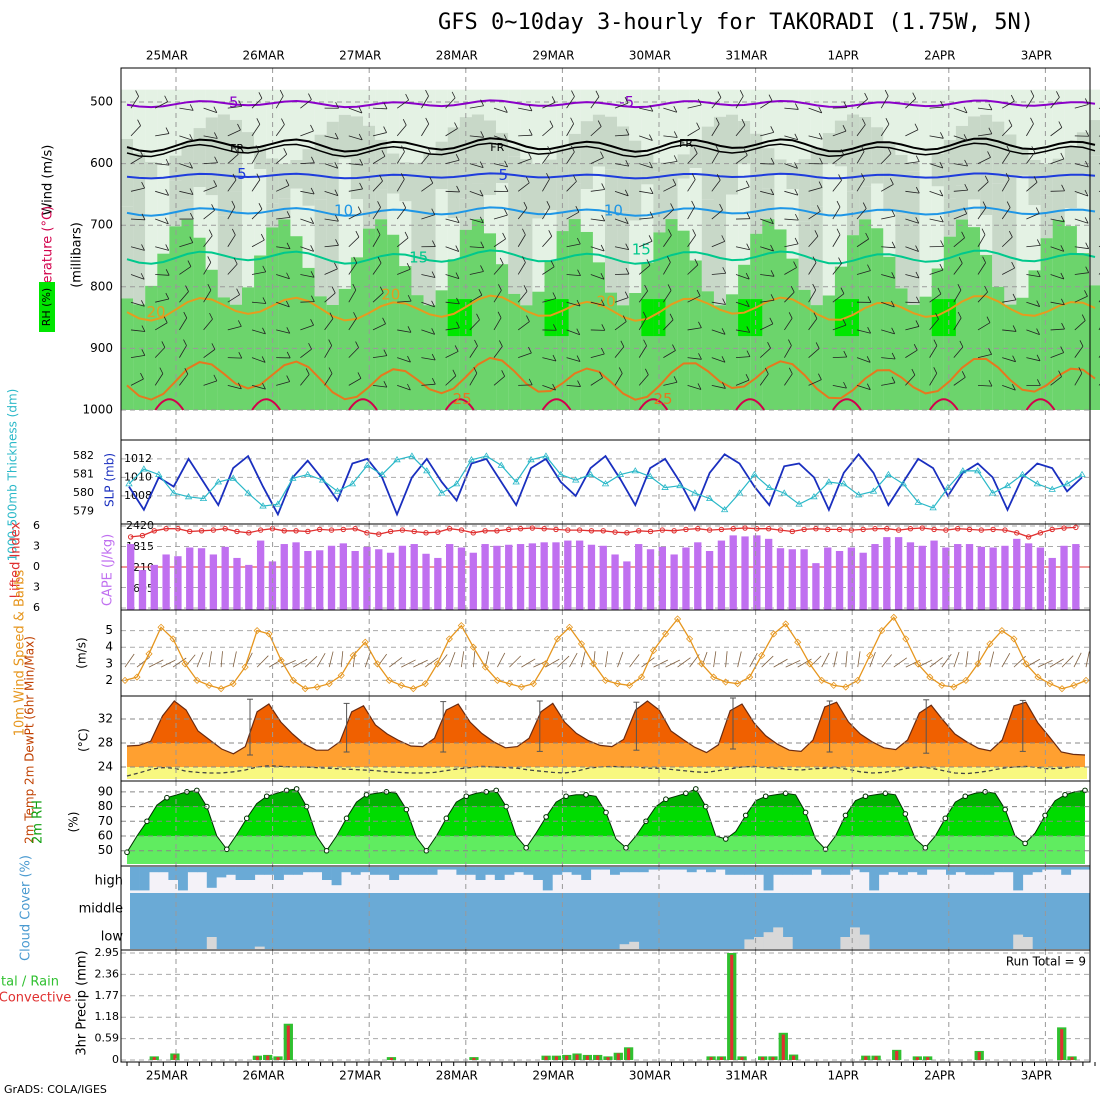 The image size is (1100, 1104). I want to click on date-label-bottom: 3APR, so click(1036, 1076).